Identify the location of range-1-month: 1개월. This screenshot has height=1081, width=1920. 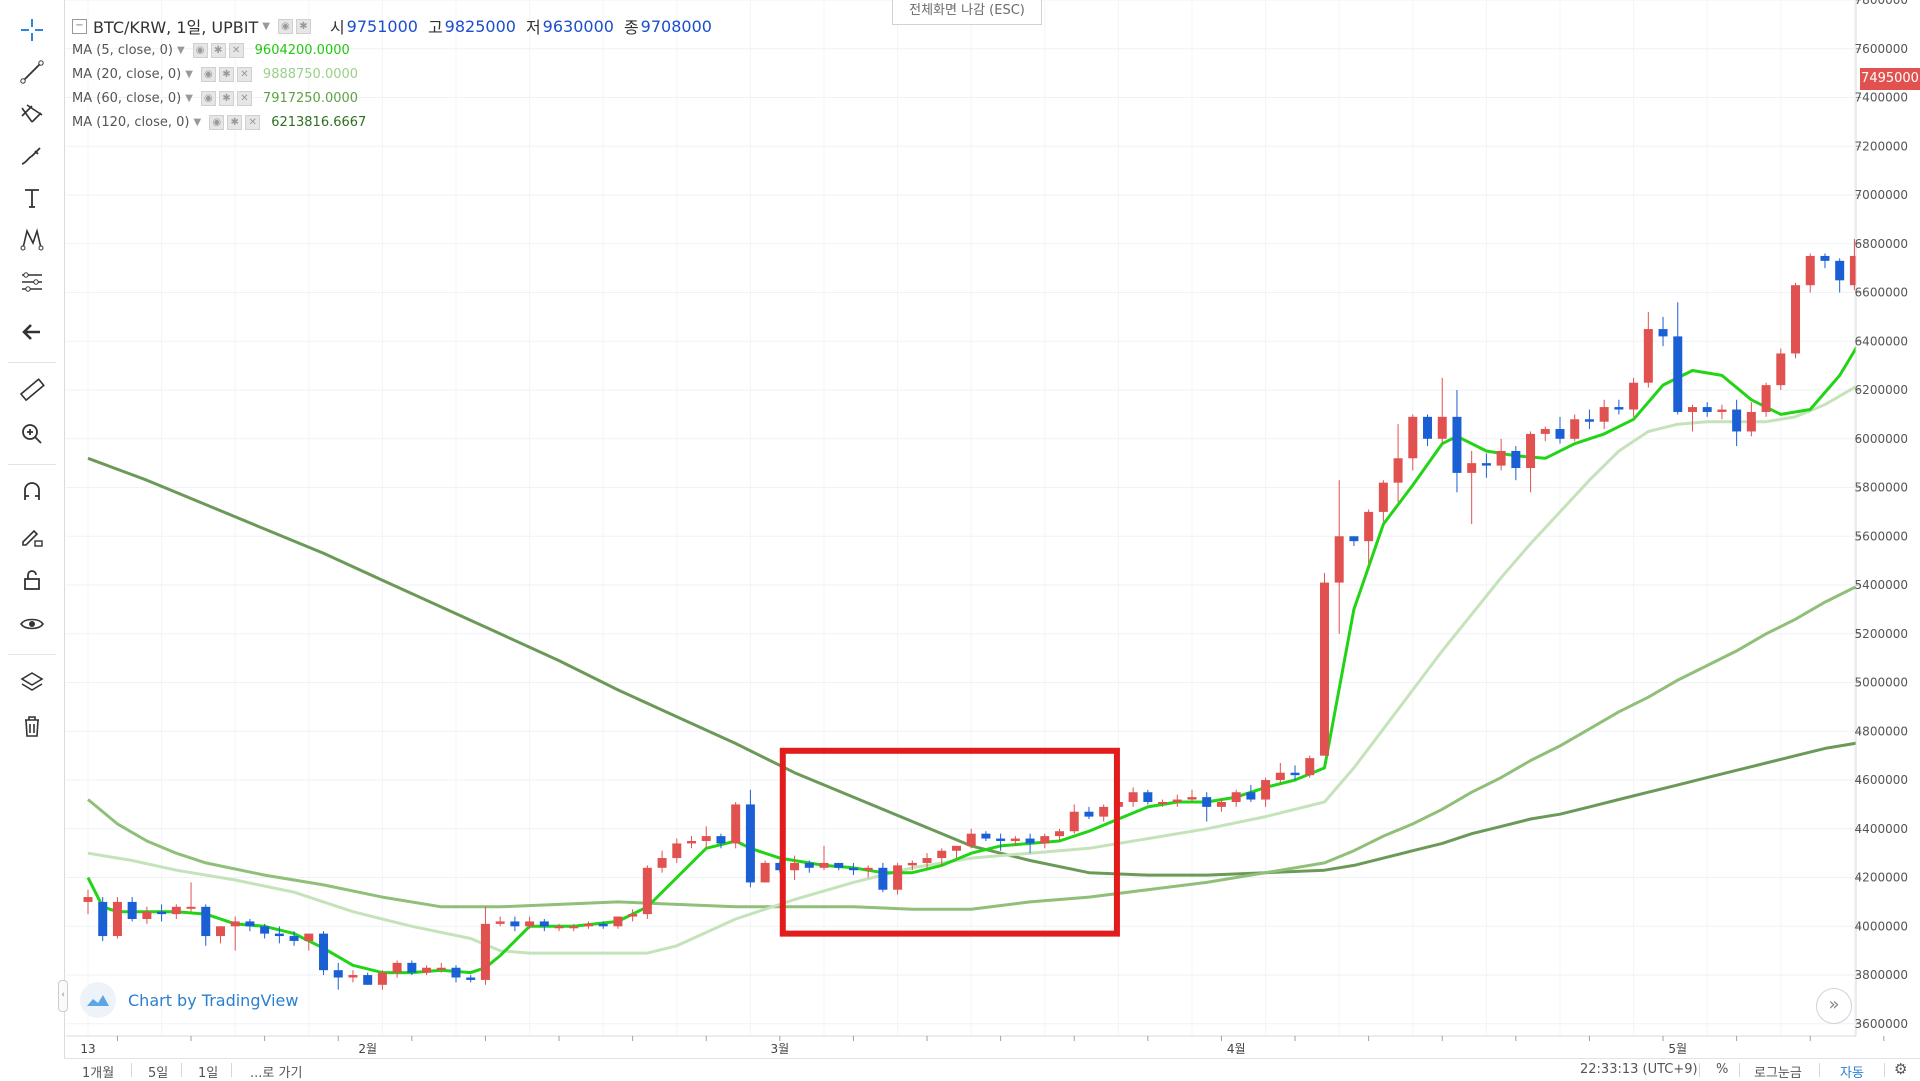
(98, 1073).